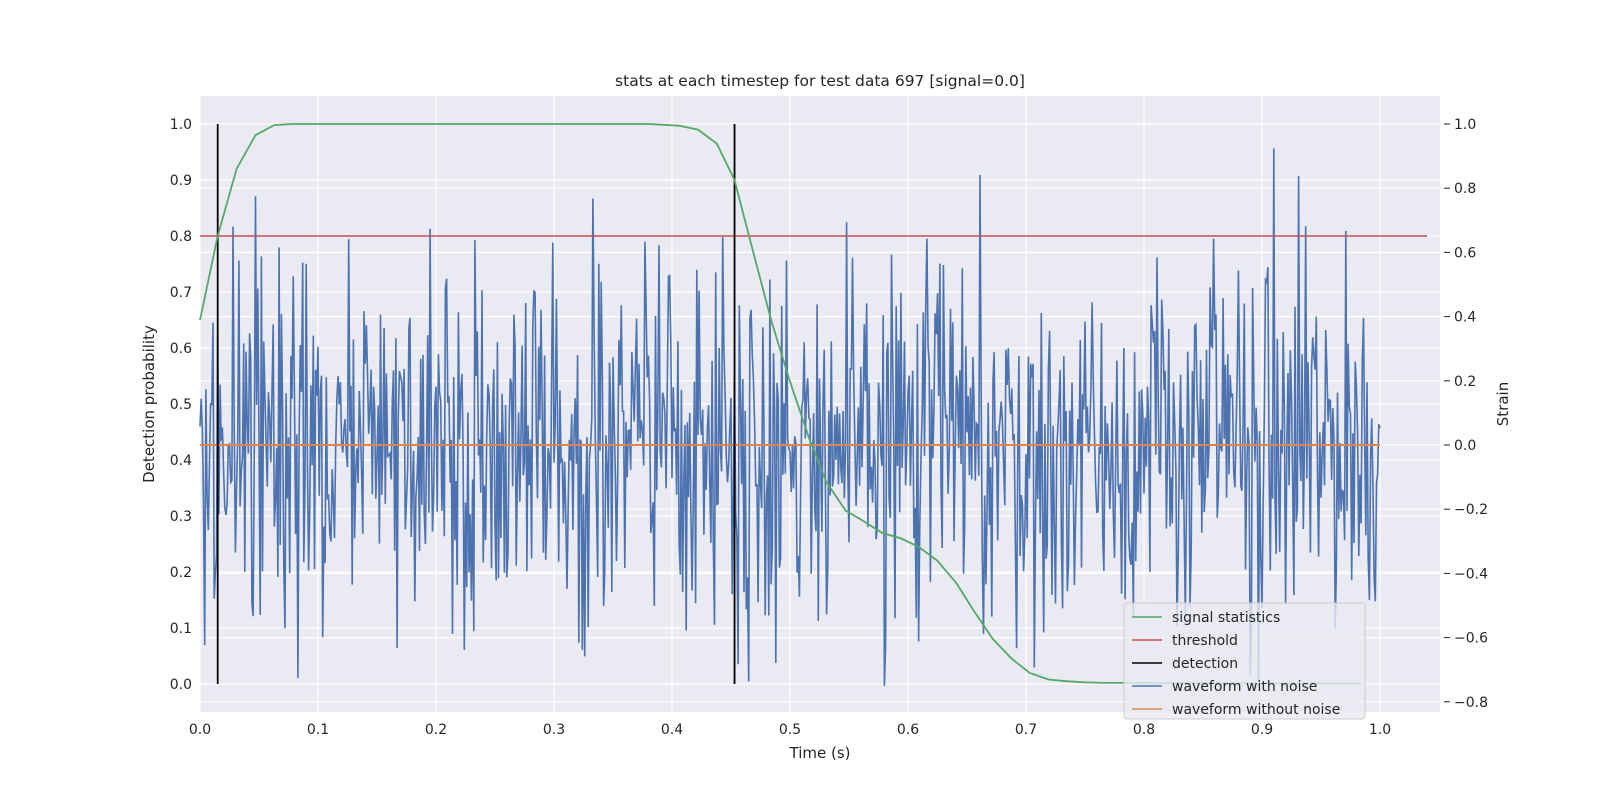  What do you see at coordinates (908, 730) in the screenshot?
I see `x-tick-6: 0.6` at bounding box center [908, 730].